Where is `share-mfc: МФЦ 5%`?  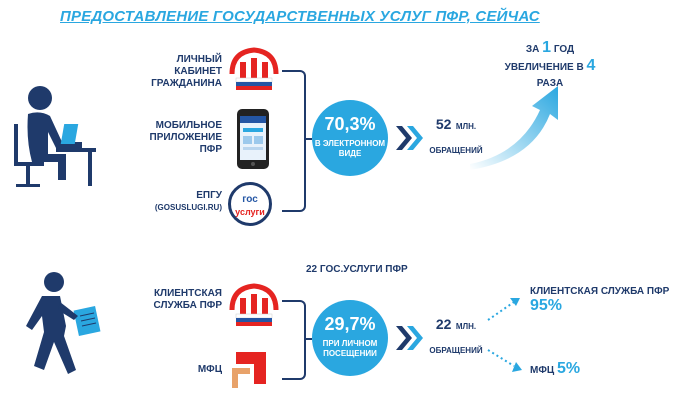
share-mfc: МФЦ 5% is located at coordinates (555, 369).